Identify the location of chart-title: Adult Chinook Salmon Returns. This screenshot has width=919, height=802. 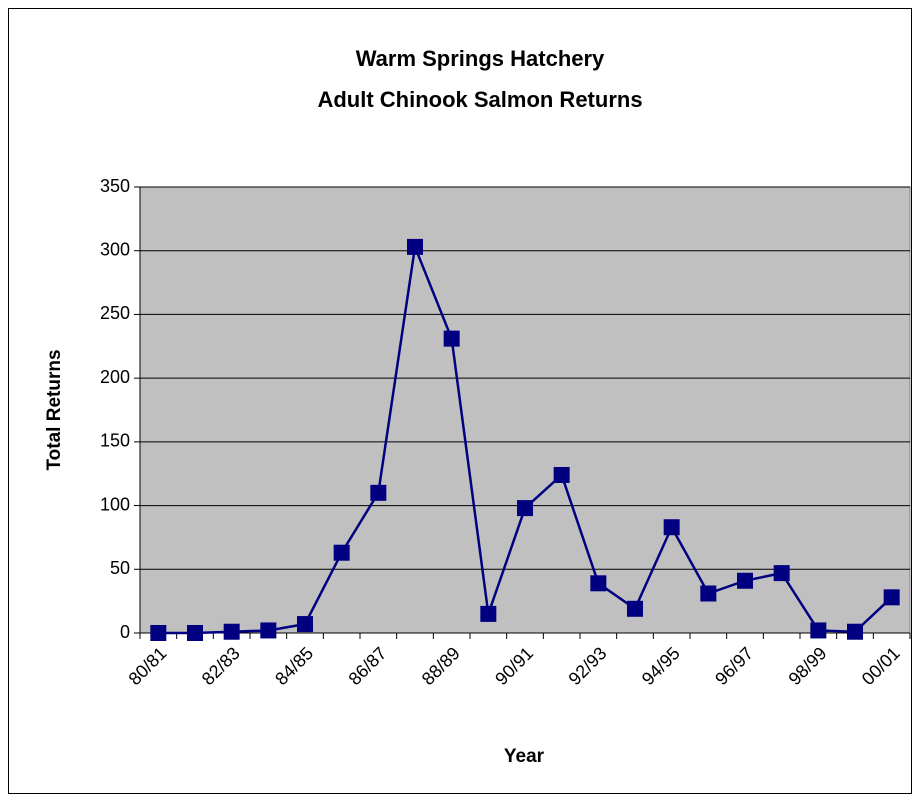
(479, 99).